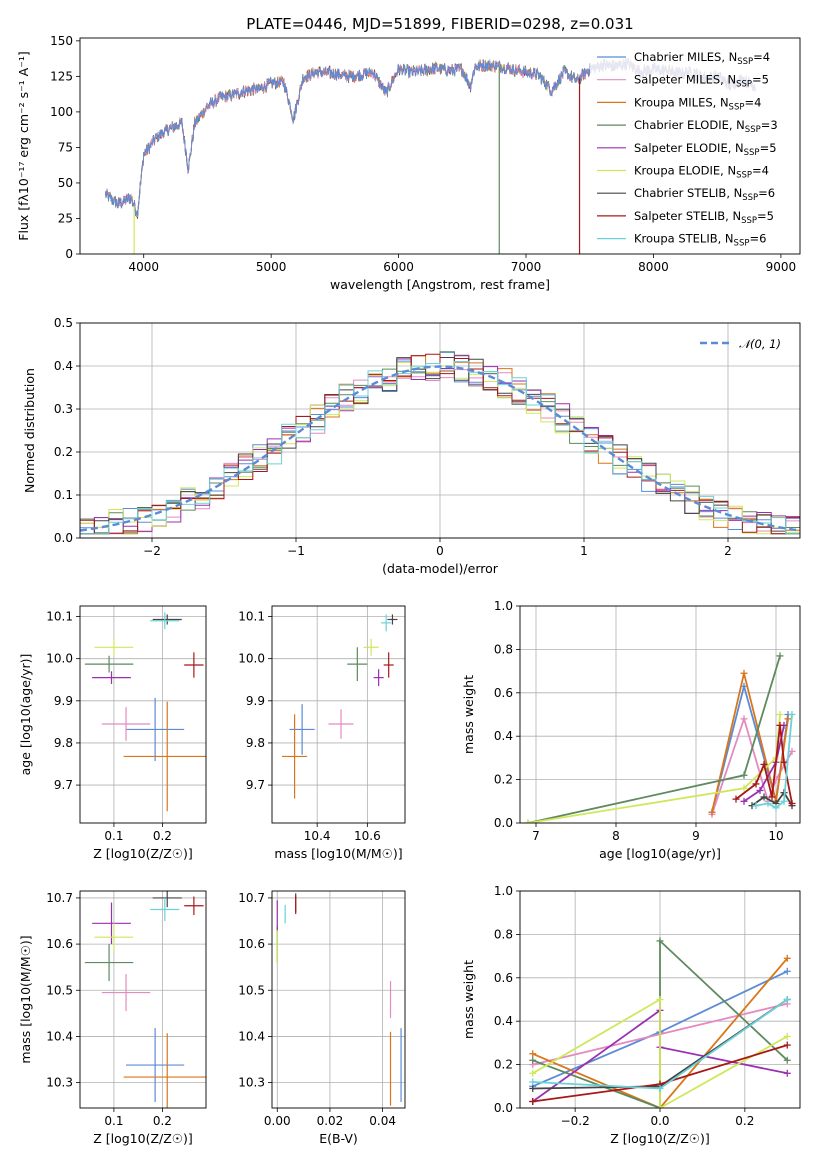 The height and width of the screenshot is (1170, 819). Describe the element at coordinates (616, 836) in the screenshot. I see `mass-weight-vs-age-xtick-label: 8` at that location.